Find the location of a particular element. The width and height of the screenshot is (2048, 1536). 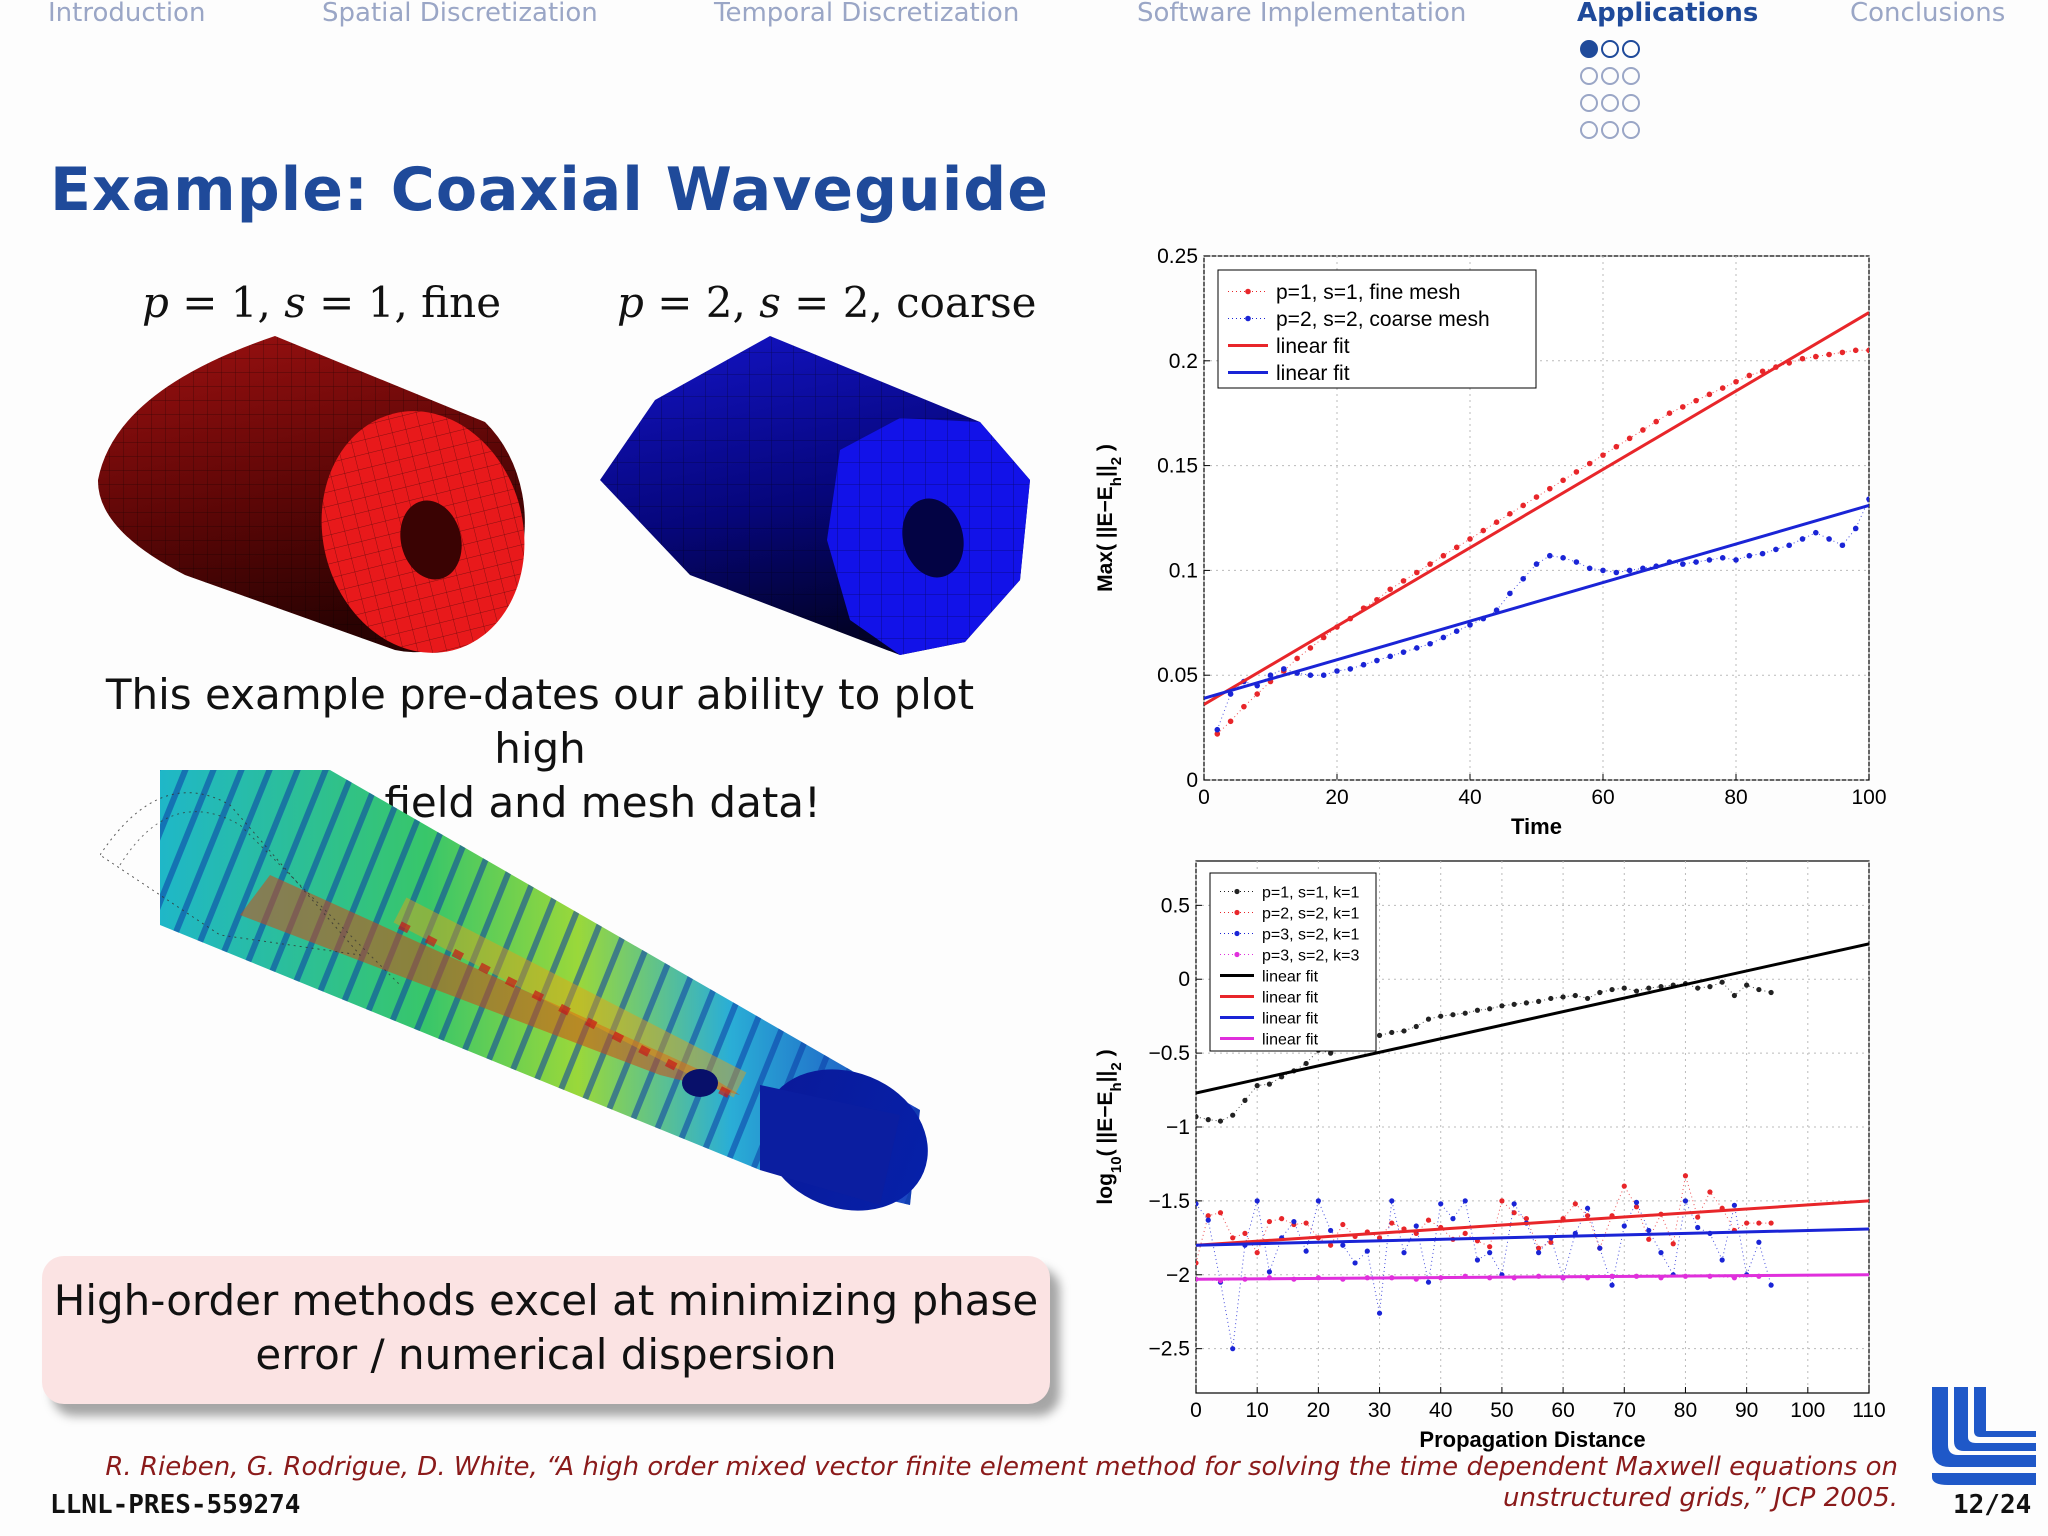

x-tick-label: 0 is located at coordinates (1196, 1410).